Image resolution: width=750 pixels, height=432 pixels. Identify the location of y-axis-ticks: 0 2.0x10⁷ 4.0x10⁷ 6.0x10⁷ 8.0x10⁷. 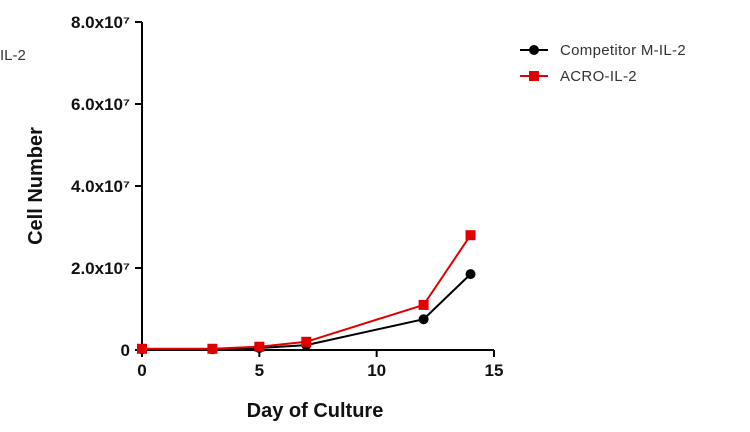
(106, 186).